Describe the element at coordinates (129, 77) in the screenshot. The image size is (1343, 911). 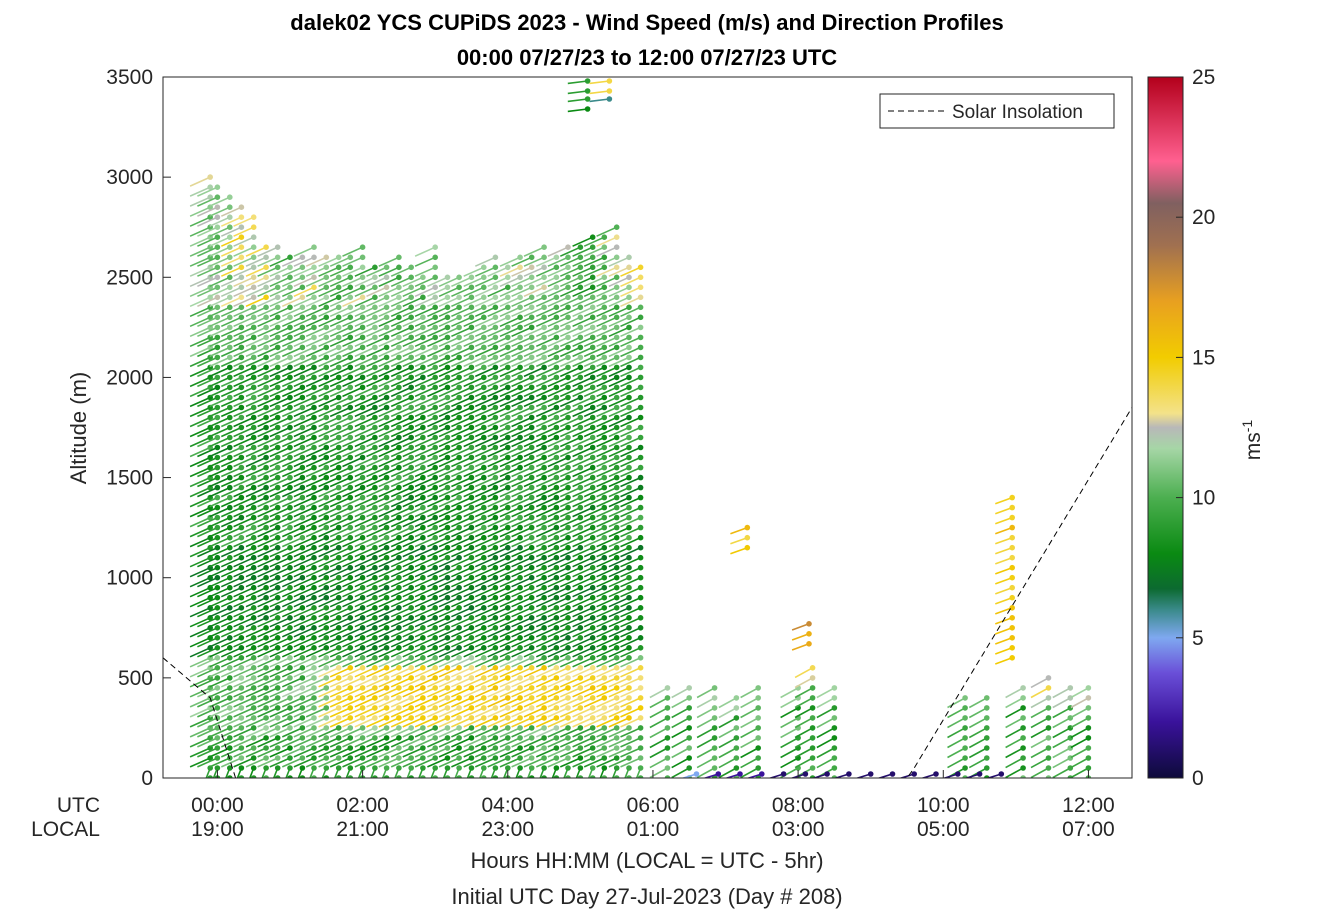
I see `y-tick-label: 3500` at that location.